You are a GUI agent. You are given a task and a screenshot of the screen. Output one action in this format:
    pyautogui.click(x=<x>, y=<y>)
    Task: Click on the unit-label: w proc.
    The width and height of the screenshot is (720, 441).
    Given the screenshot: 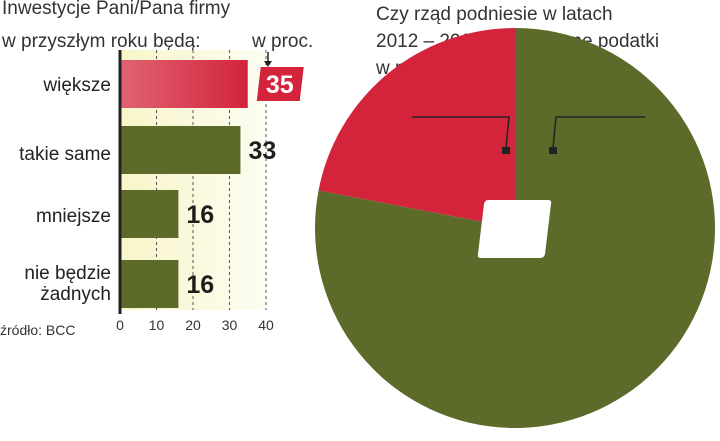 What is the action you would take?
    pyautogui.click(x=283, y=41)
    